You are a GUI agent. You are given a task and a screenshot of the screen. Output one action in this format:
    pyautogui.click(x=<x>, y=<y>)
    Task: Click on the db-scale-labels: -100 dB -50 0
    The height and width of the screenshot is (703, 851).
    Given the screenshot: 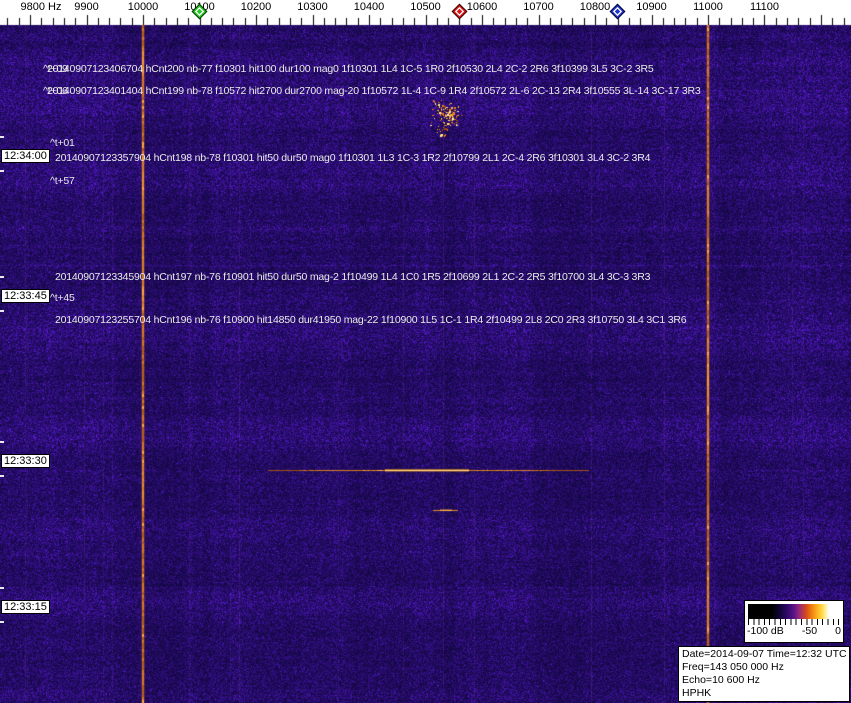 What is the action you would take?
    pyautogui.click(x=794, y=631)
    